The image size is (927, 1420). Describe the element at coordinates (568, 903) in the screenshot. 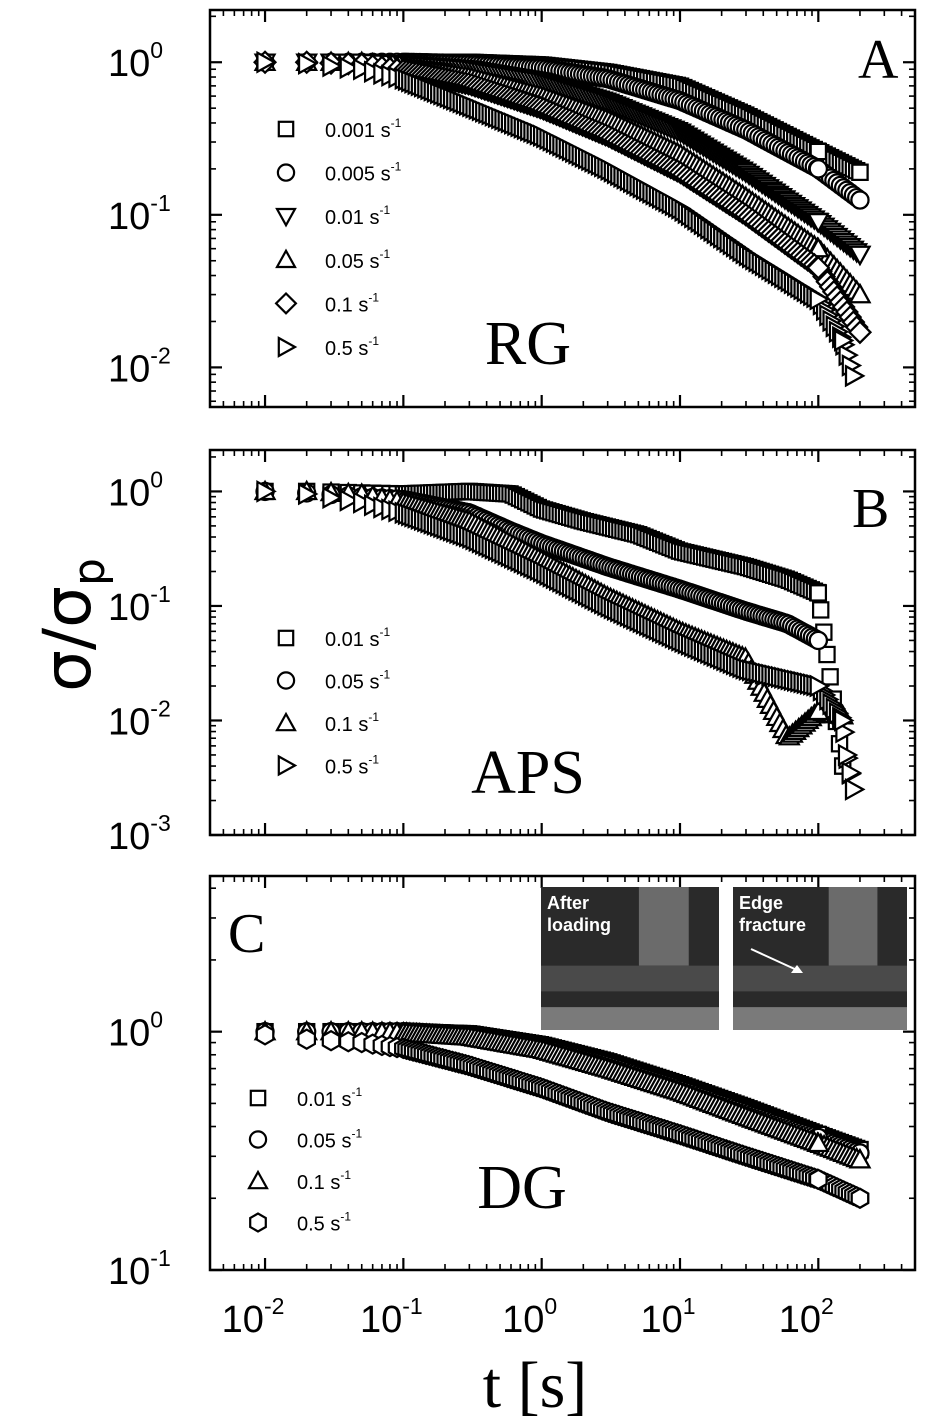

I see `inset-photo-label: After` at that location.